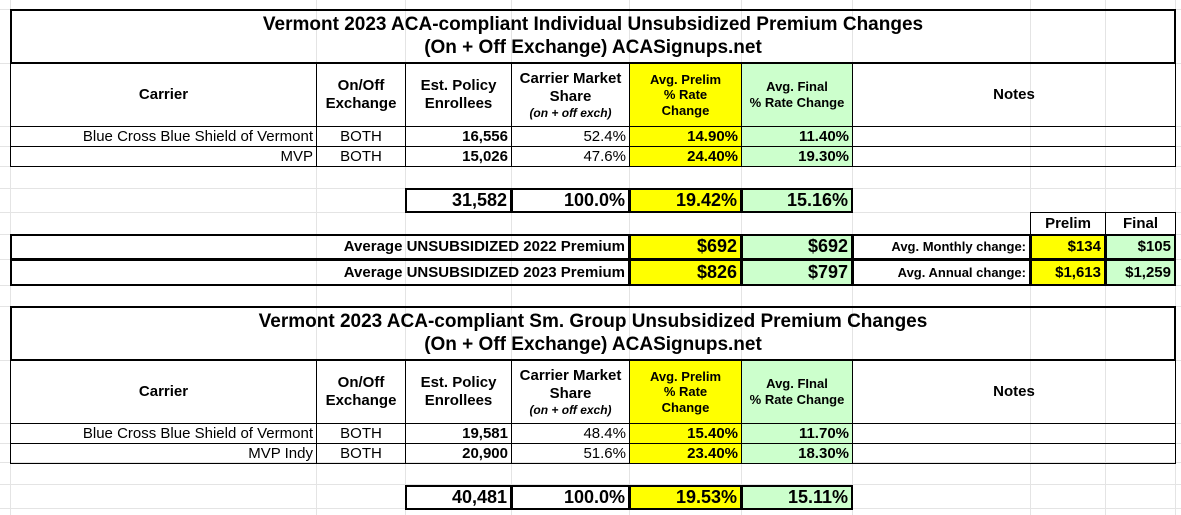 Image resolution: width=1181 pixels, height=515 pixels. I want to click on premium-prelim: $692, so click(685, 247).